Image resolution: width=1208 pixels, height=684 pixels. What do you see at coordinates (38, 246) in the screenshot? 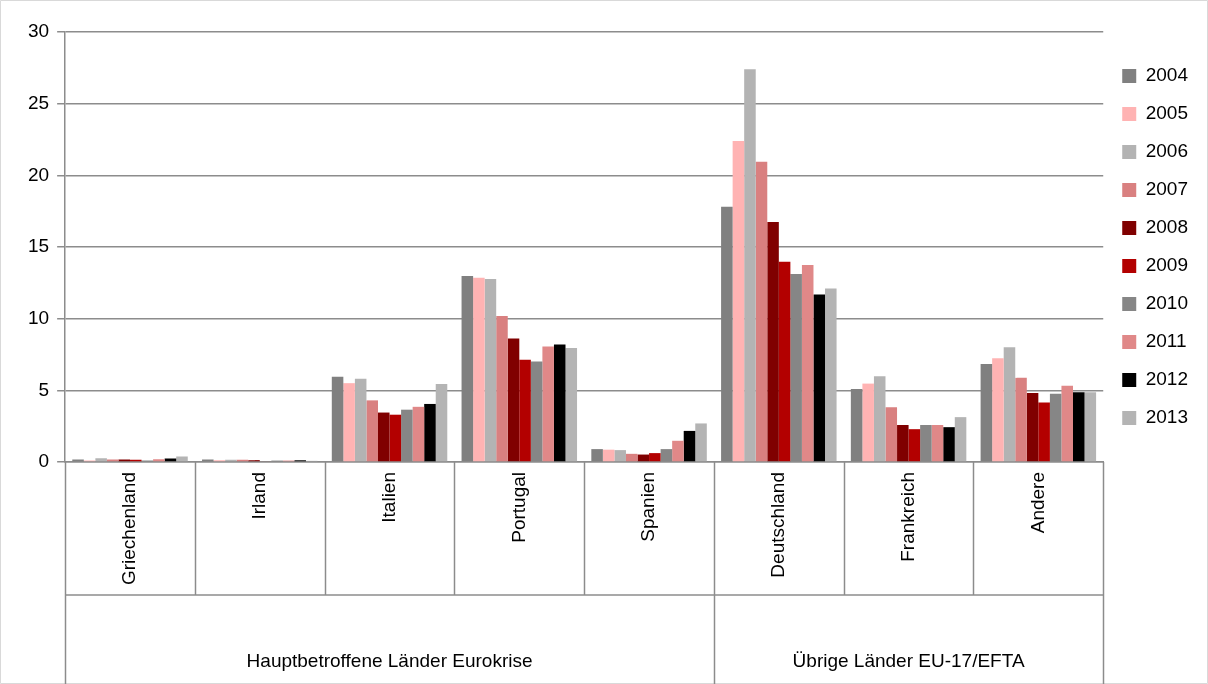
I see `y-tick-label: 15` at bounding box center [38, 246].